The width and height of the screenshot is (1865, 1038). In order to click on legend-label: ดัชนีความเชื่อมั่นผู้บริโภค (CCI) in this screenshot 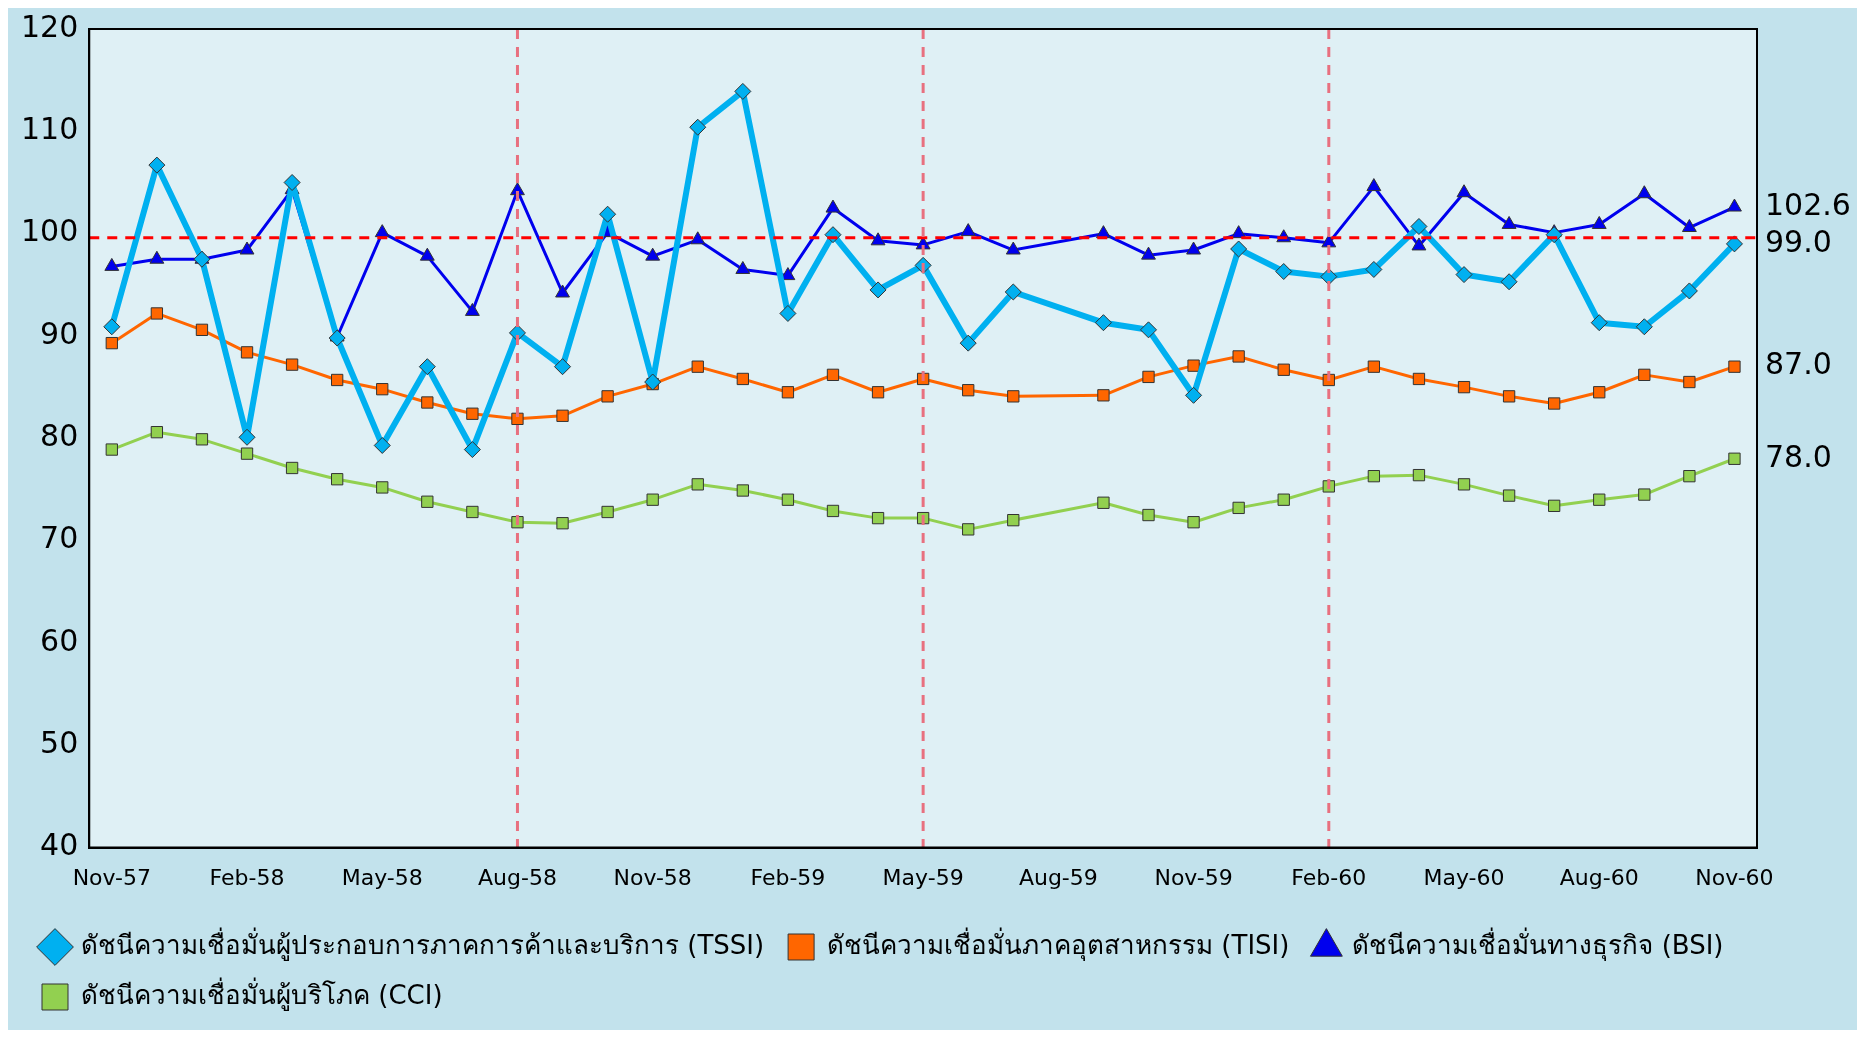, I will do `click(262, 993)`.